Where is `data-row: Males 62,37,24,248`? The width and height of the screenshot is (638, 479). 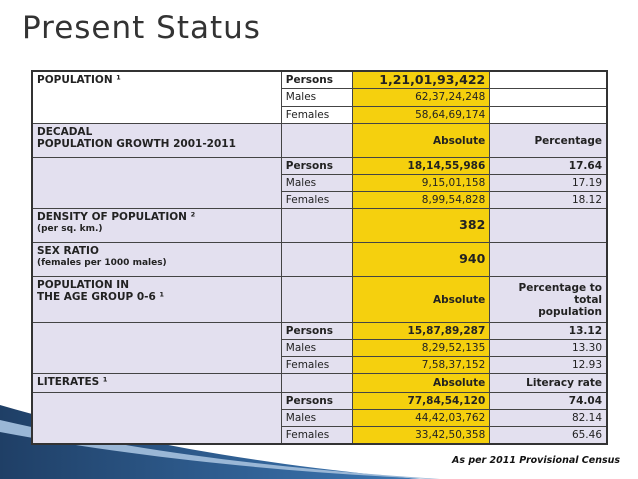 data-row: Males 62,37,24,248 is located at coordinates (320, 97).